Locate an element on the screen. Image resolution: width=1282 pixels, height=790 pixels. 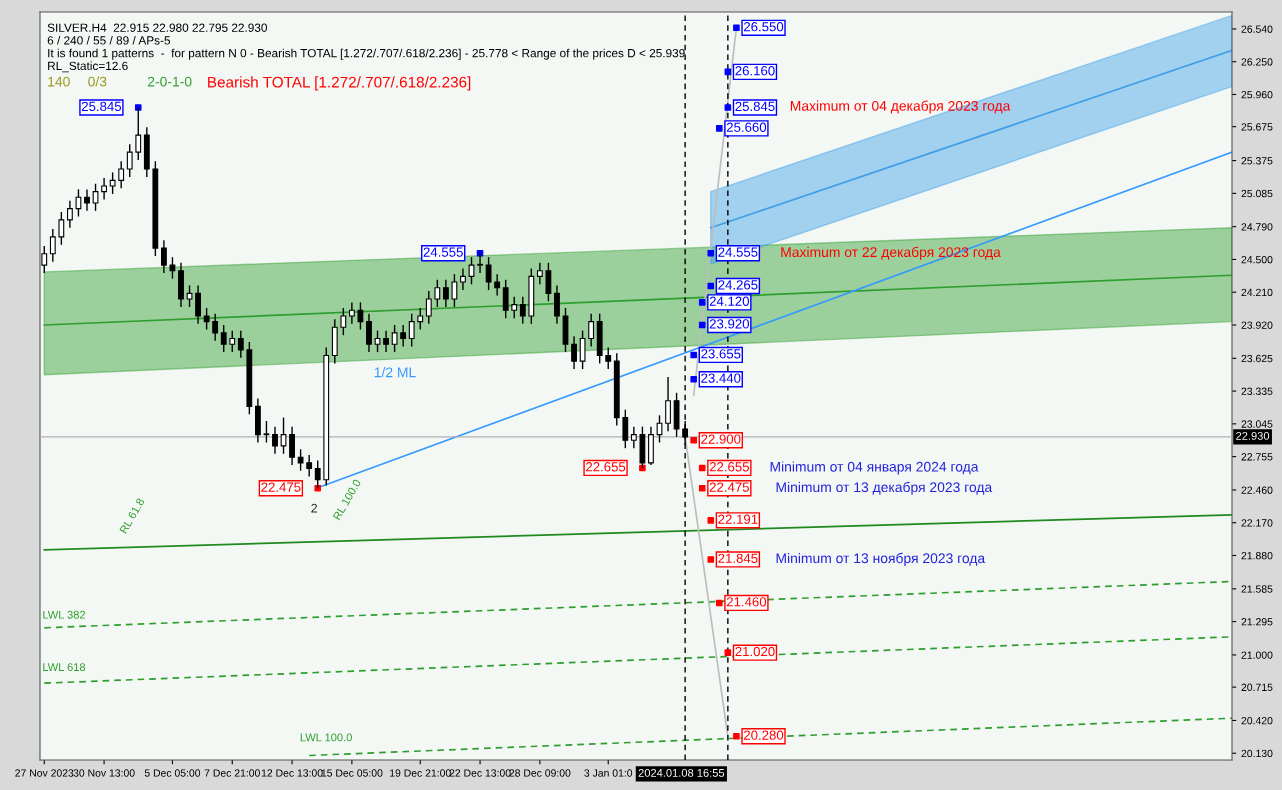
x-tick-label: 3 Jan 01:0 is located at coordinates (608, 773).